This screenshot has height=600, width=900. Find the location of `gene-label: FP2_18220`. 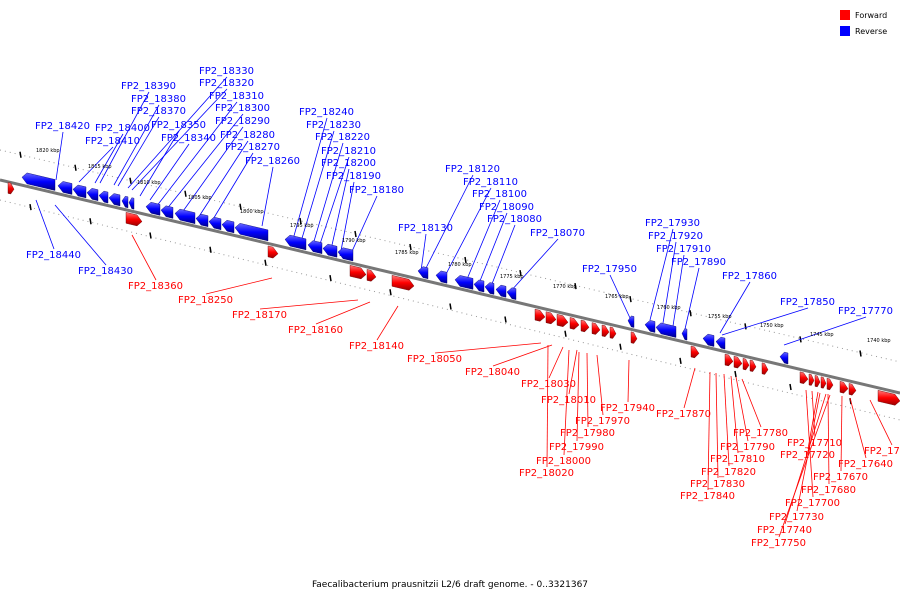

gene-label: FP2_18220 is located at coordinates (342, 137).